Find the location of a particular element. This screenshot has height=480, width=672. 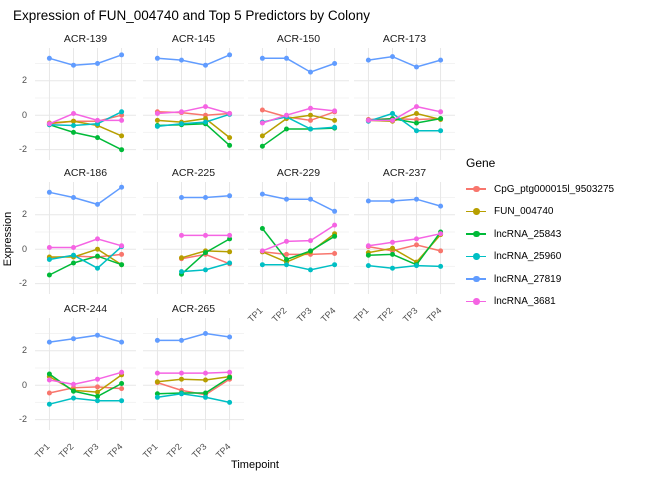

facet-ACR-265: ACR-265 is located at coordinates (193, 366).